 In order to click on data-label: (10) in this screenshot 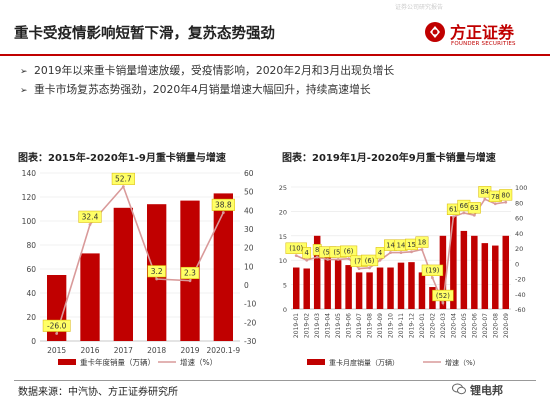, I will do `click(296, 249)`.